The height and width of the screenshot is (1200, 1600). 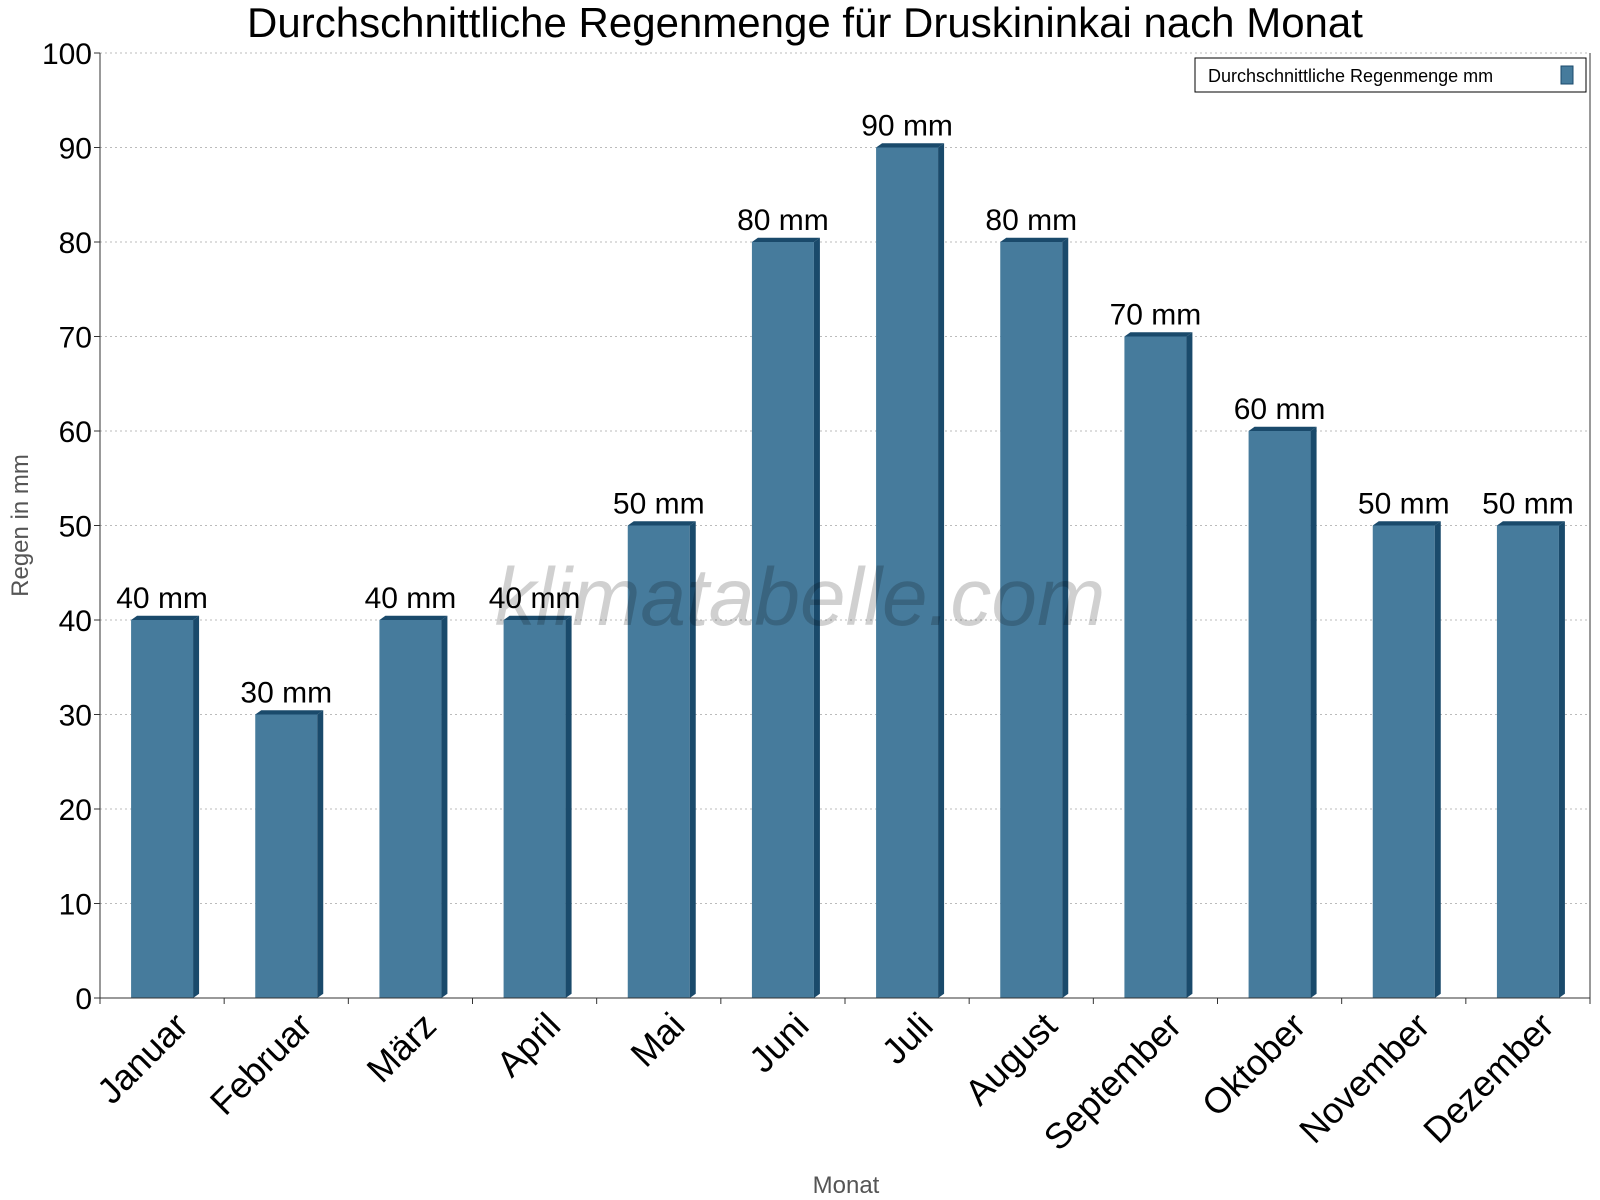 What do you see at coordinates (402, 1048) in the screenshot?
I see `x-tick-label: März` at bounding box center [402, 1048].